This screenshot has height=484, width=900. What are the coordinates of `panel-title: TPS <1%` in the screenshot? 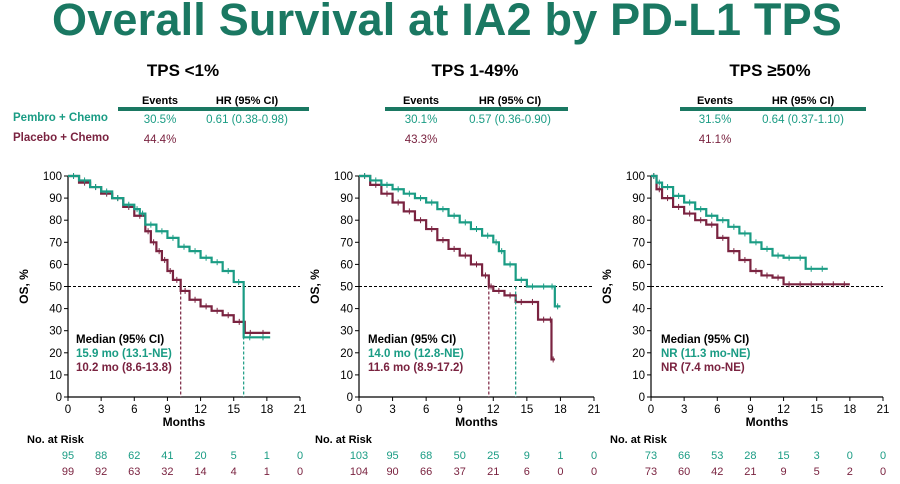 It's located at (183, 70).